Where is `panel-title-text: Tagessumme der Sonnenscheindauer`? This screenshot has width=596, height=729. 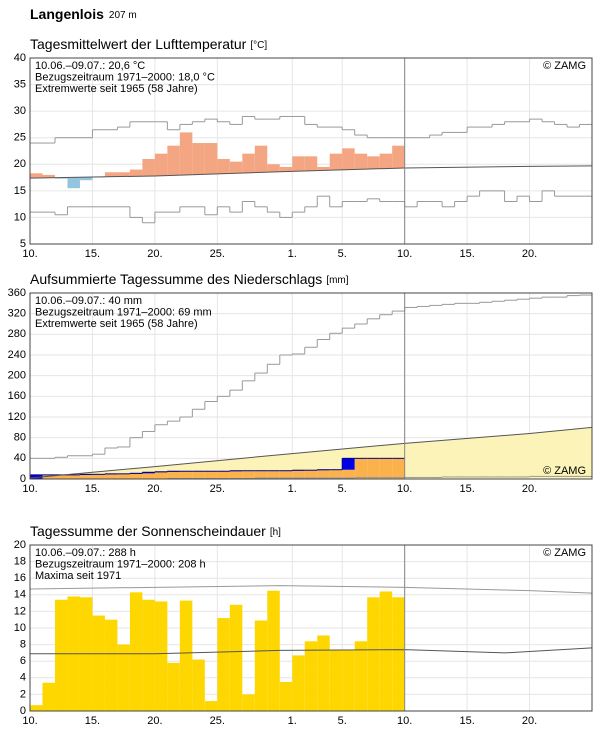 panel-title-text: Tagessumme der Sonnenscheindauer is located at coordinates (148, 531).